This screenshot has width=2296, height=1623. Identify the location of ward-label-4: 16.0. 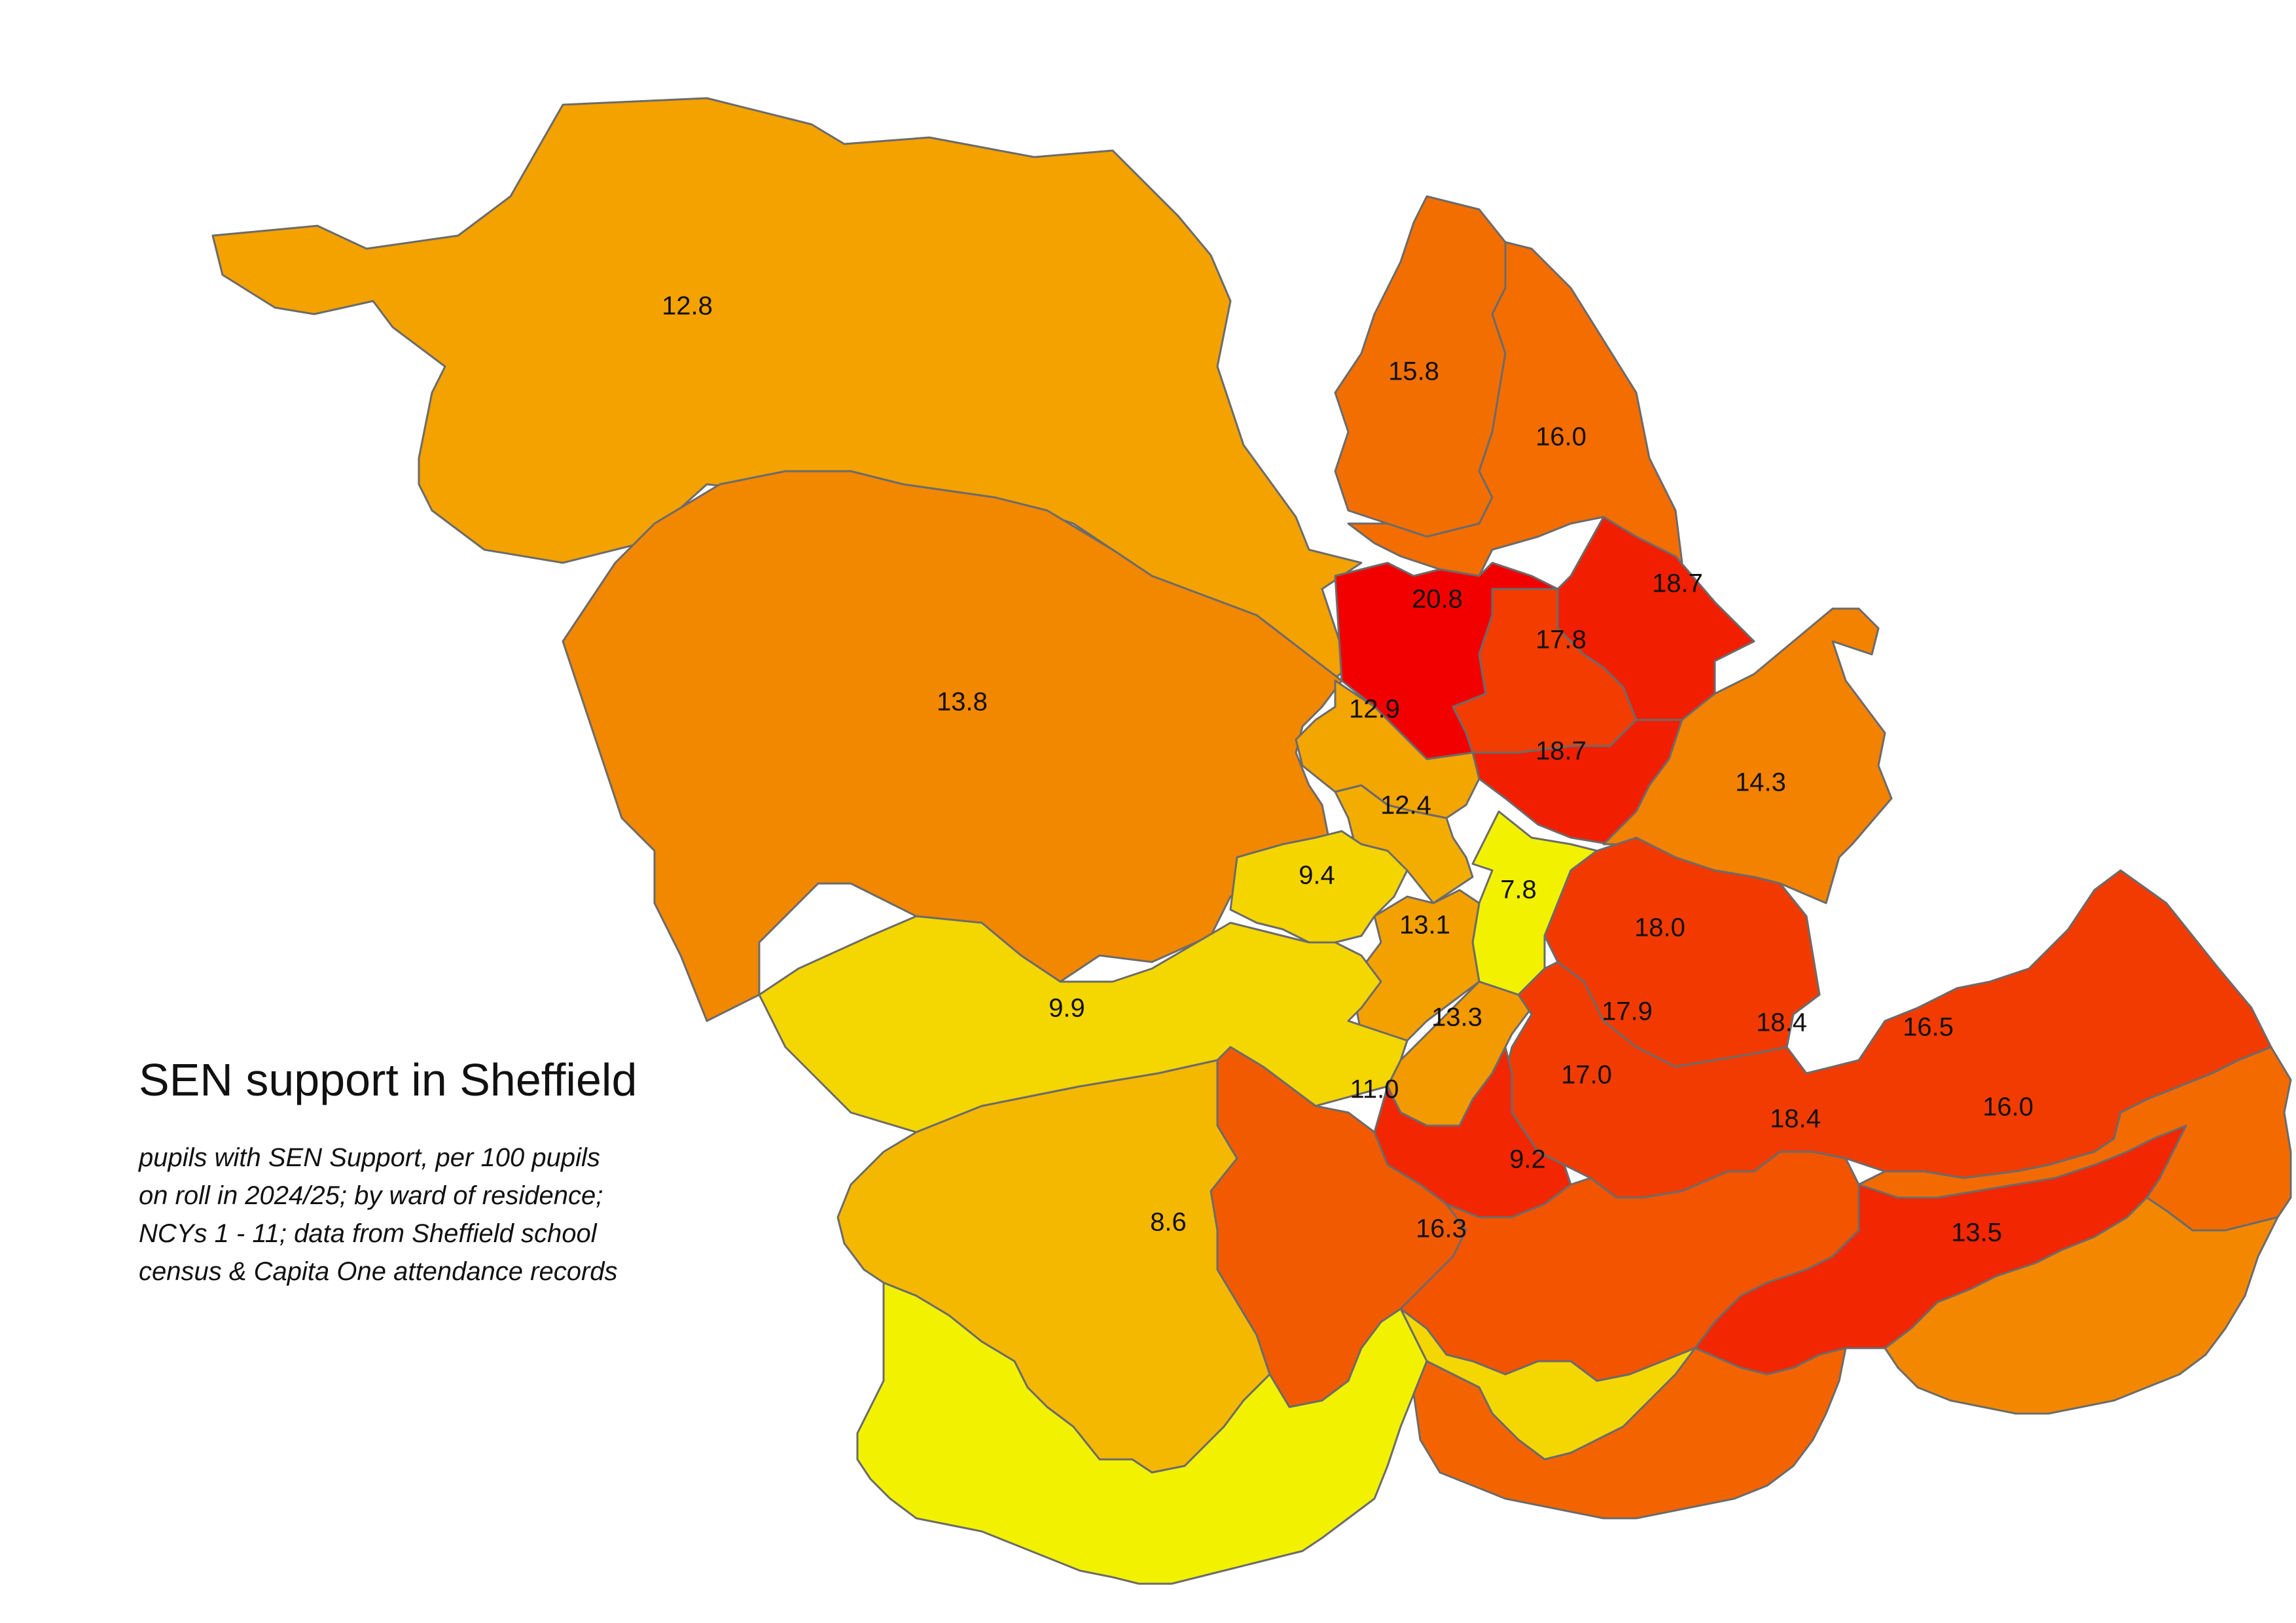
(1561, 437).